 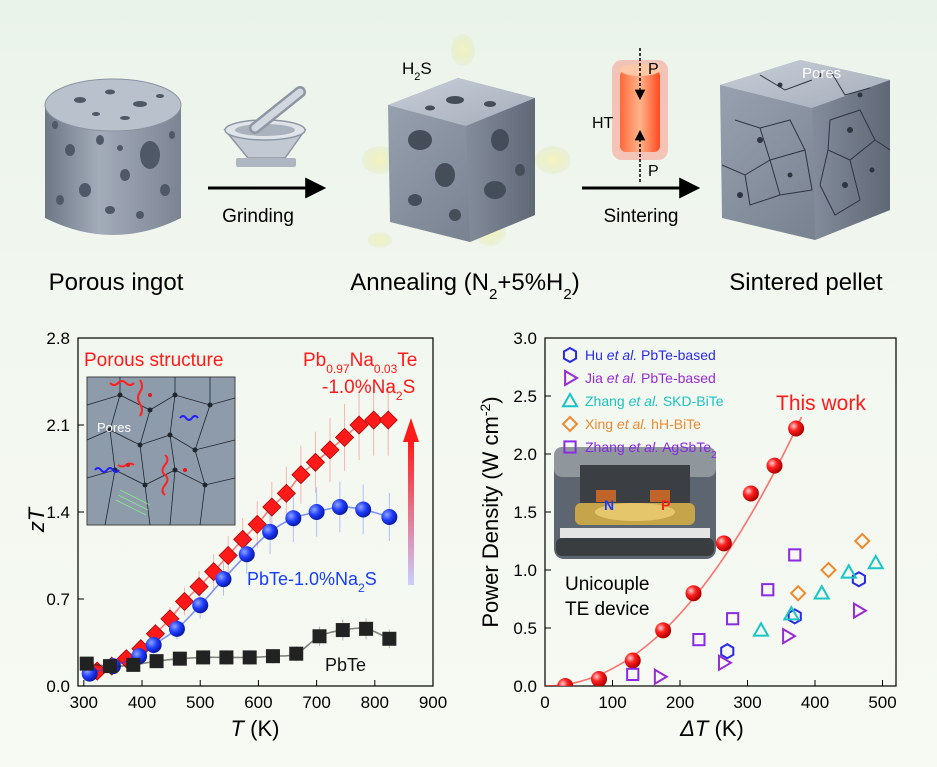 I want to click on porous-ingot-icon, so click(x=113, y=156).